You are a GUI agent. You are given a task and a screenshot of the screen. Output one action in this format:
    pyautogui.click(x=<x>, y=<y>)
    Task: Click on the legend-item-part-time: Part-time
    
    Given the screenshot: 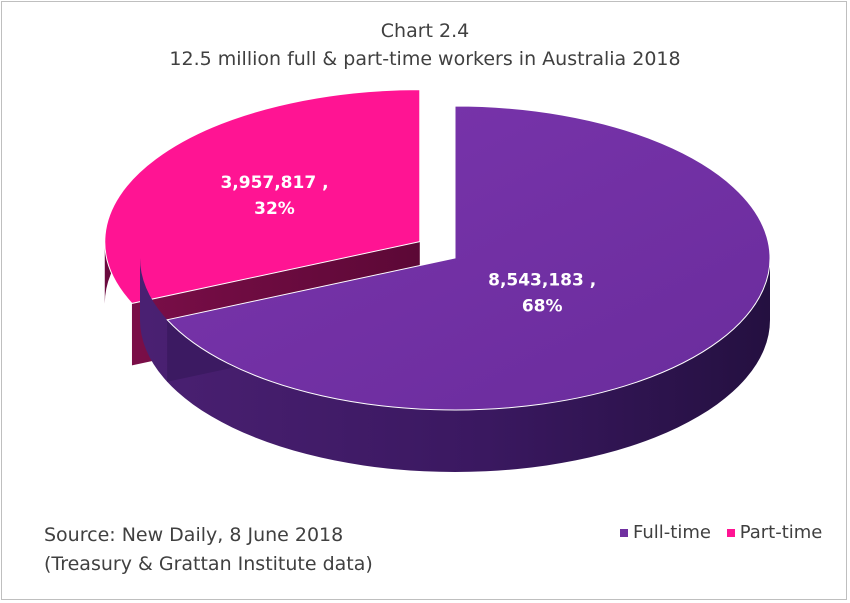 What is the action you would take?
    pyautogui.click(x=774, y=532)
    